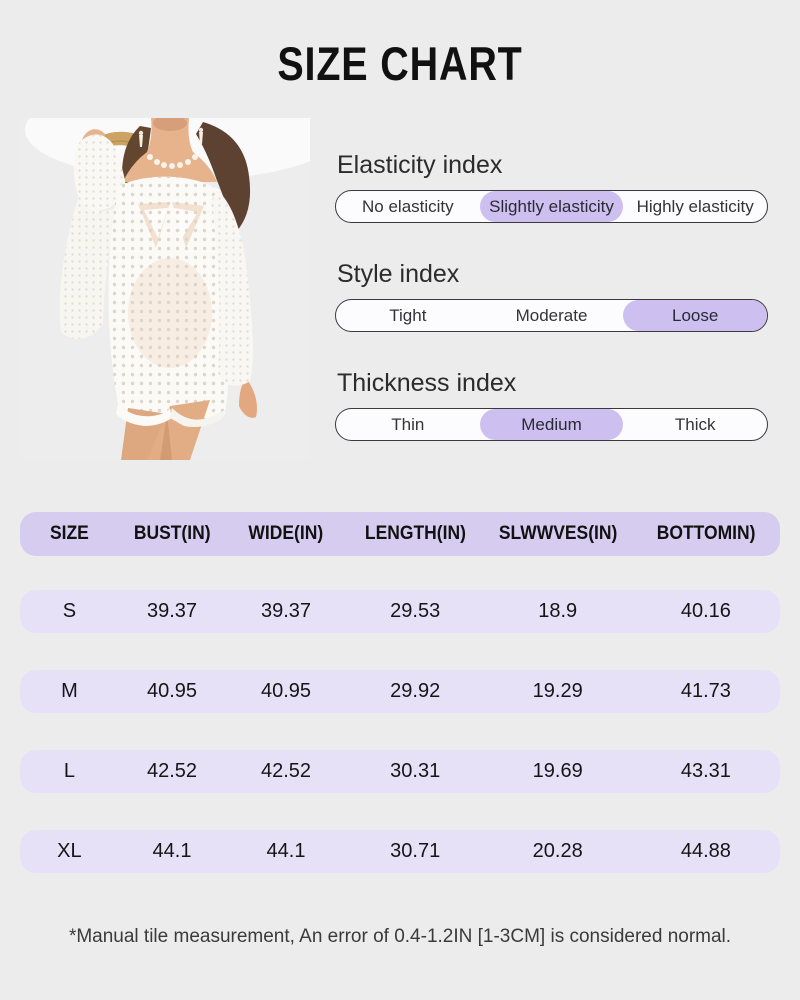 This screenshot has width=800, height=1000. What do you see at coordinates (695, 206) in the screenshot?
I see `option-highly-elasticity: Highly elasticity` at bounding box center [695, 206].